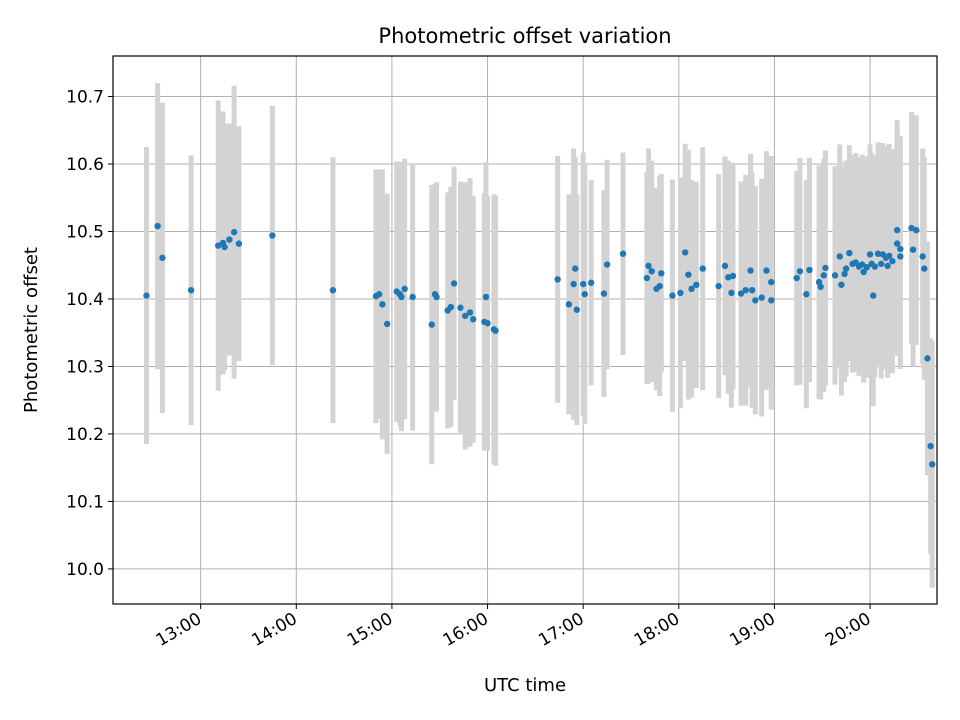  Describe the element at coordinates (525, 685) in the screenshot. I see `x-axis-label: UTC time` at that location.